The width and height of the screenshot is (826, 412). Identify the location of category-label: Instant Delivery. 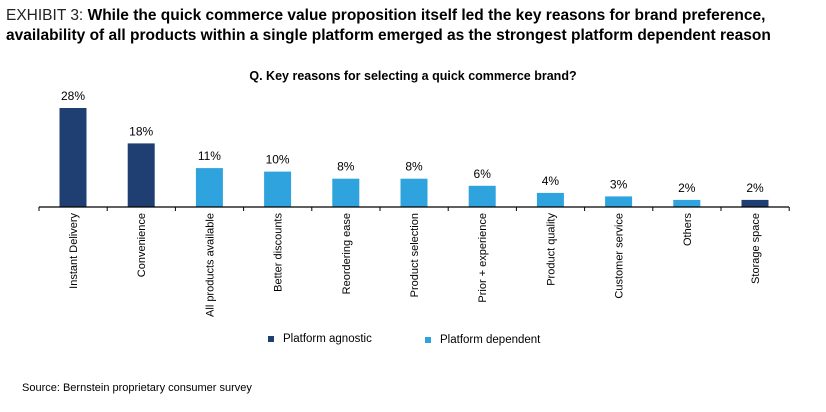
(74, 251).